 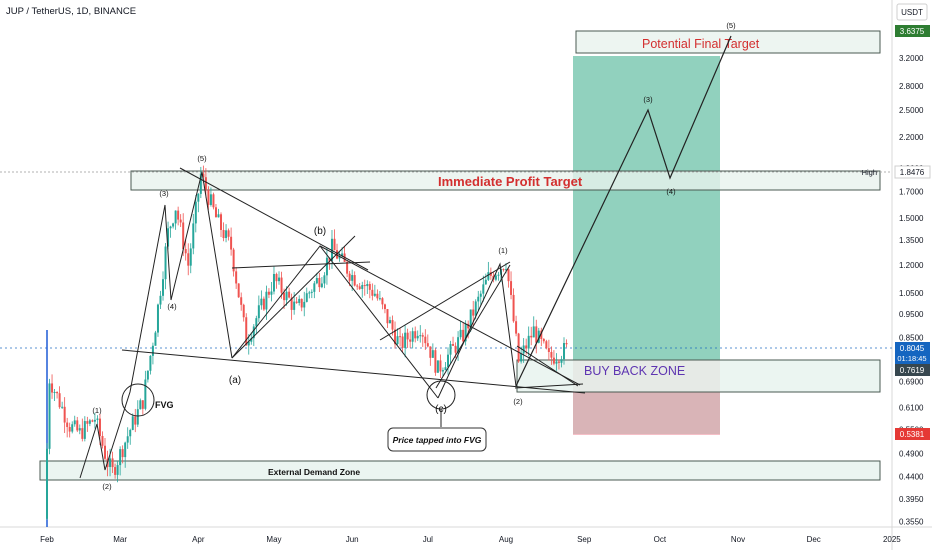 What do you see at coordinates (671, 191) in the screenshot?
I see `wave-label-proj-4: (4)` at bounding box center [671, 191].